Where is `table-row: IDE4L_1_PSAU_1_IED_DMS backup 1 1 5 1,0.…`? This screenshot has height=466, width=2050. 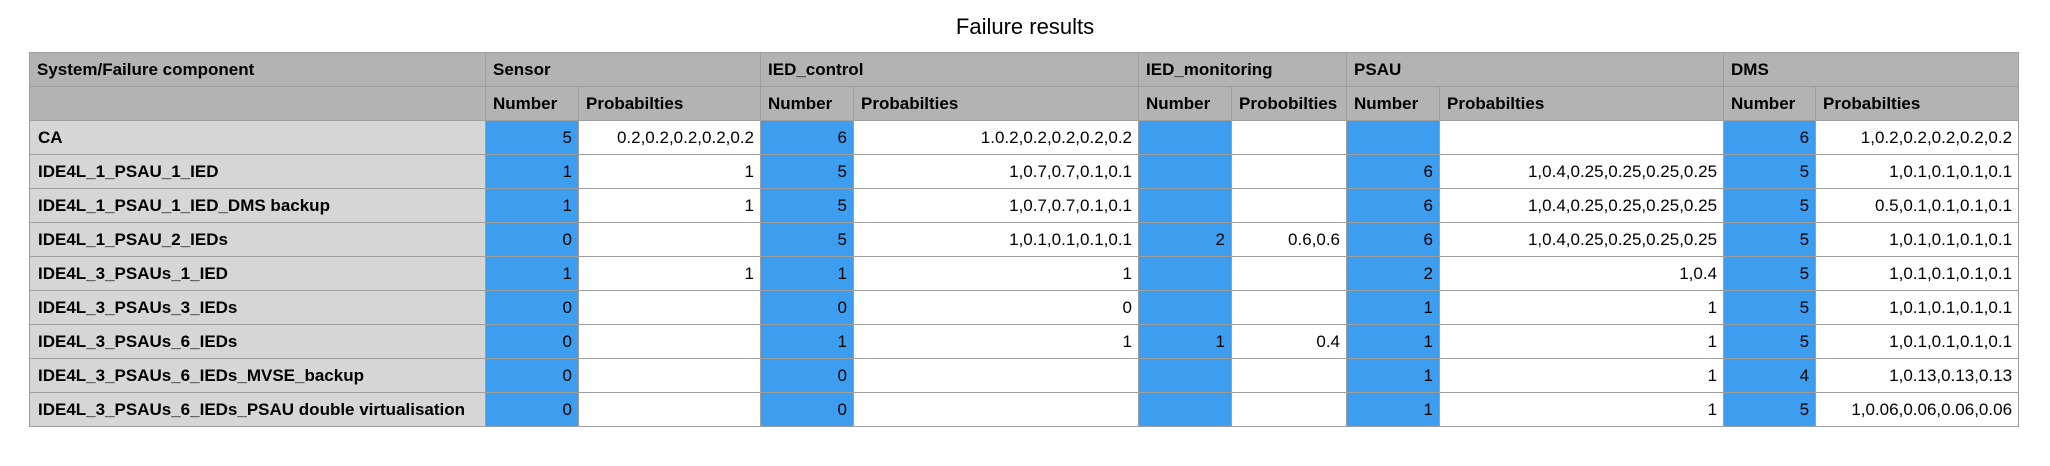
table-row: IDE4L_1_PSAU_1_IED_DMS backup 1 1 5 1,0.… is located at coordinates (1024, 205).